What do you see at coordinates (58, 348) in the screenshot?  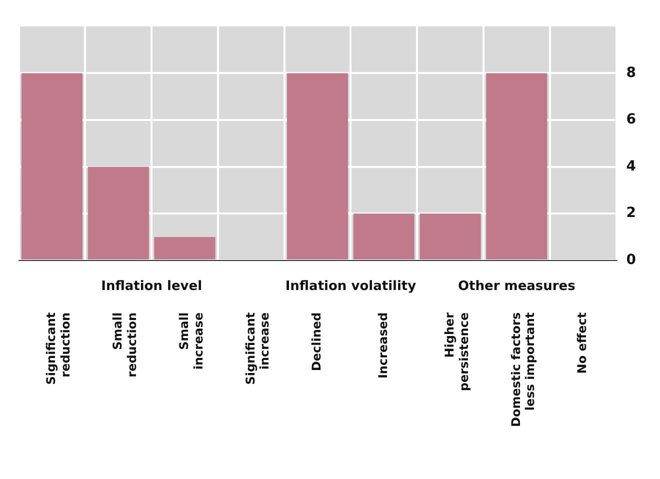 I see `x-tick-label: Significant reduction` at bounding box center [58, 348].